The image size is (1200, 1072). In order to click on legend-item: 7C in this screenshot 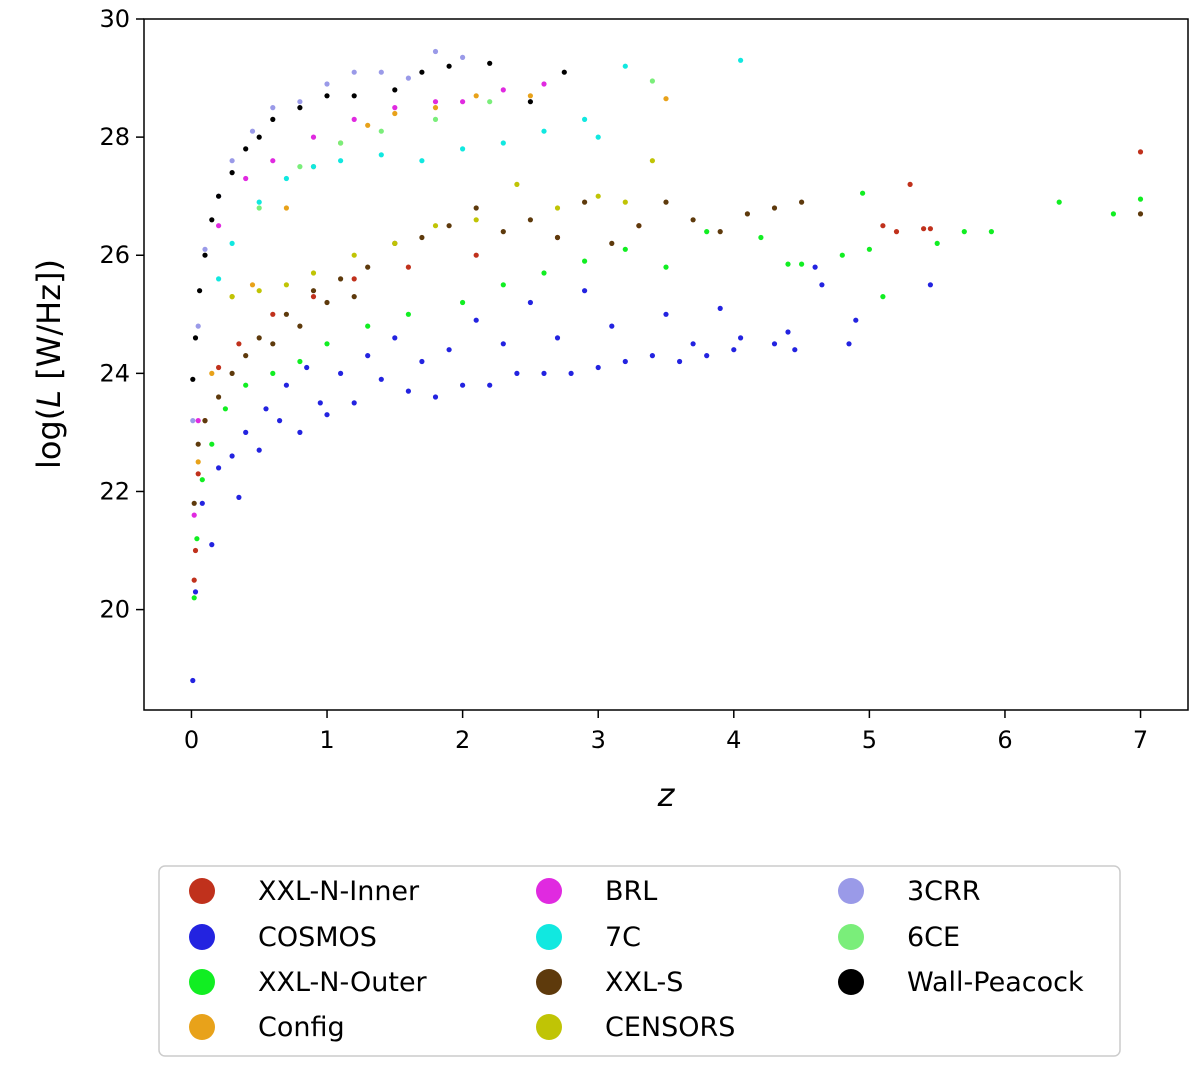, I will do `click(588, 937)`.